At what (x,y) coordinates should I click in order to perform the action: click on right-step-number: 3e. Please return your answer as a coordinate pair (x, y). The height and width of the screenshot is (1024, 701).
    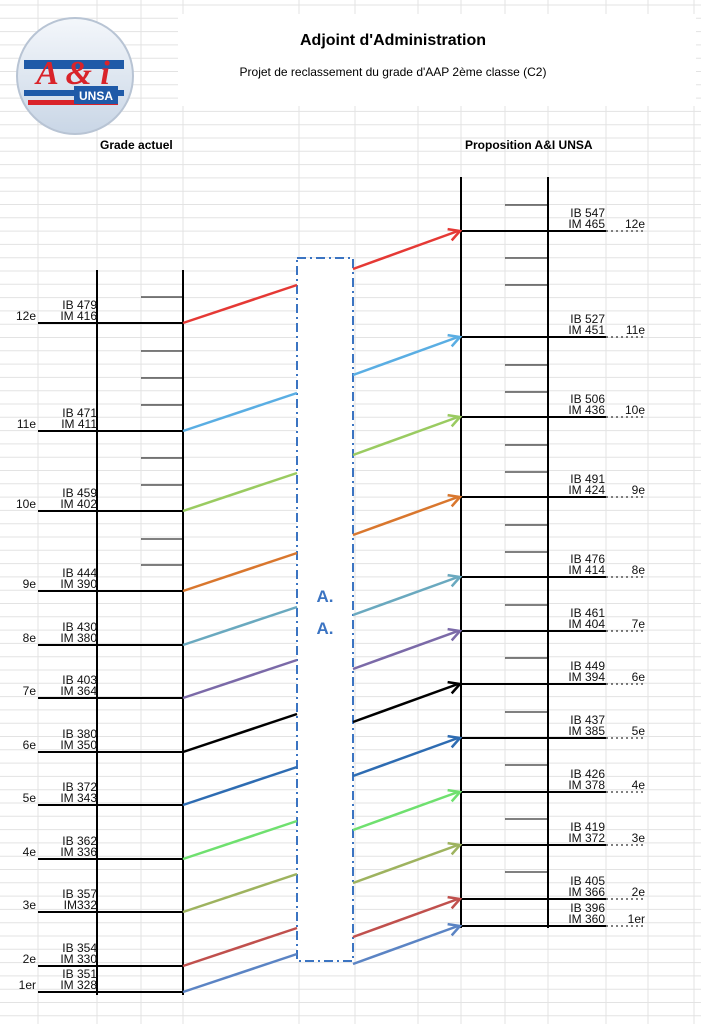
    Looking at the image, I should click on (639, 838).